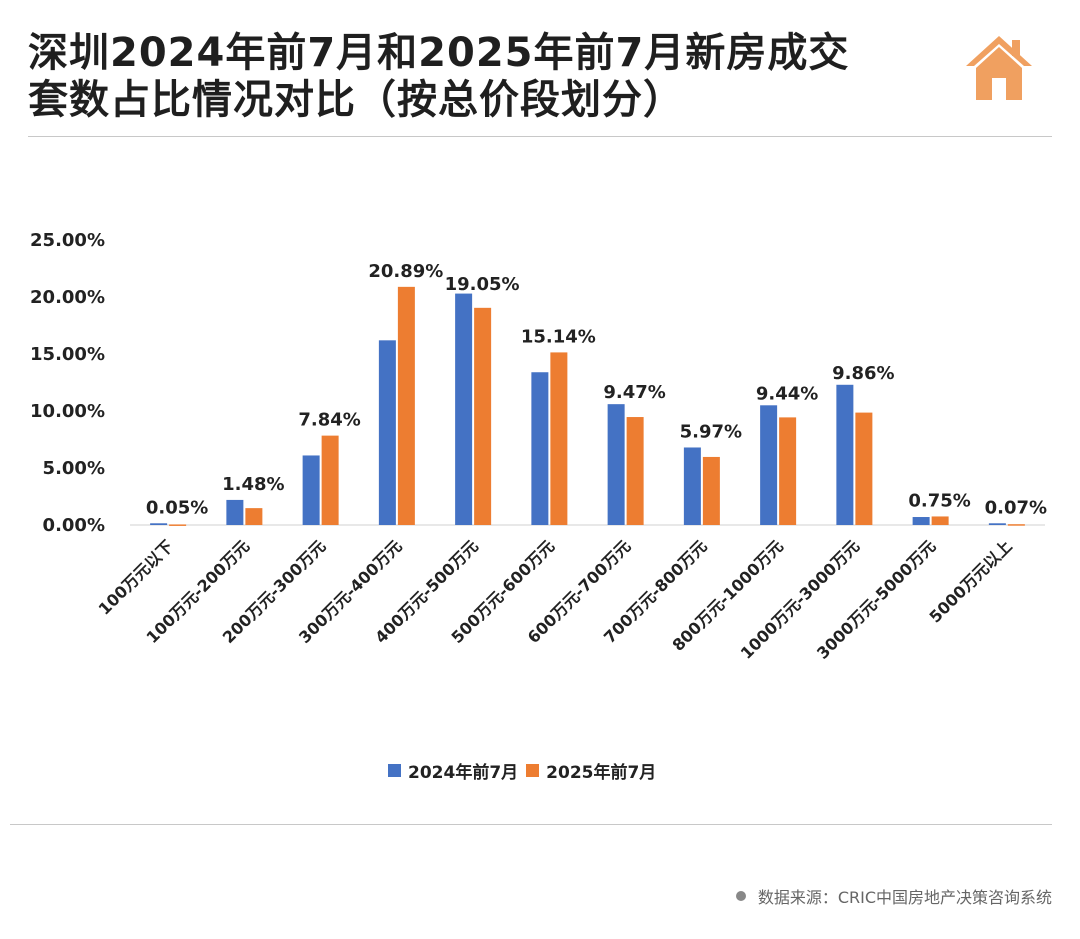 The image size is (1080, 939). I want to click on footer-divider, so click(531, 824).